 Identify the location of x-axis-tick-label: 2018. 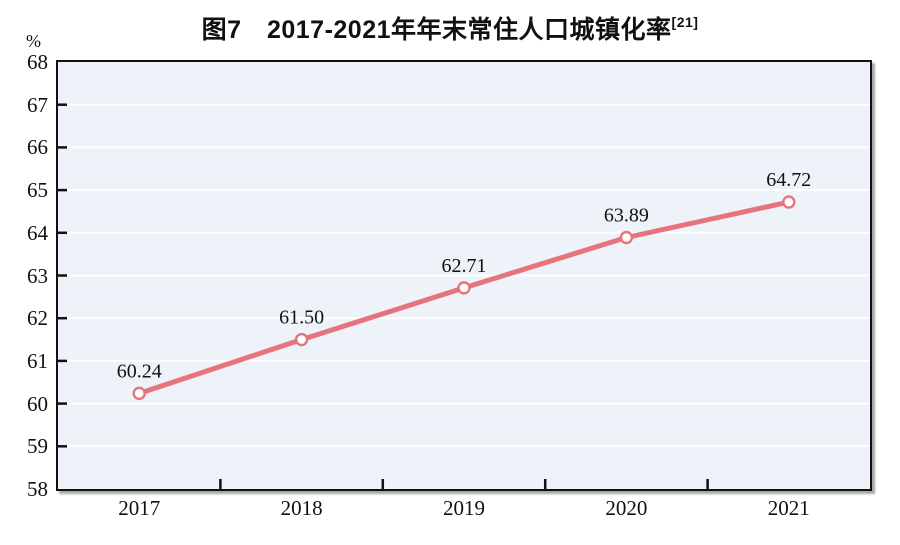
(301, 508).